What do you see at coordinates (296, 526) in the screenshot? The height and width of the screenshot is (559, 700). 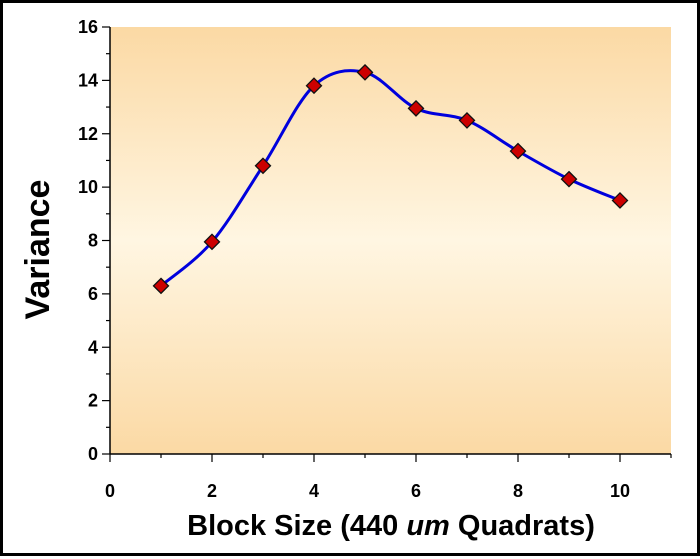 I see `x-title-prefix: Block Size (440` at bounding box center [296, 526].